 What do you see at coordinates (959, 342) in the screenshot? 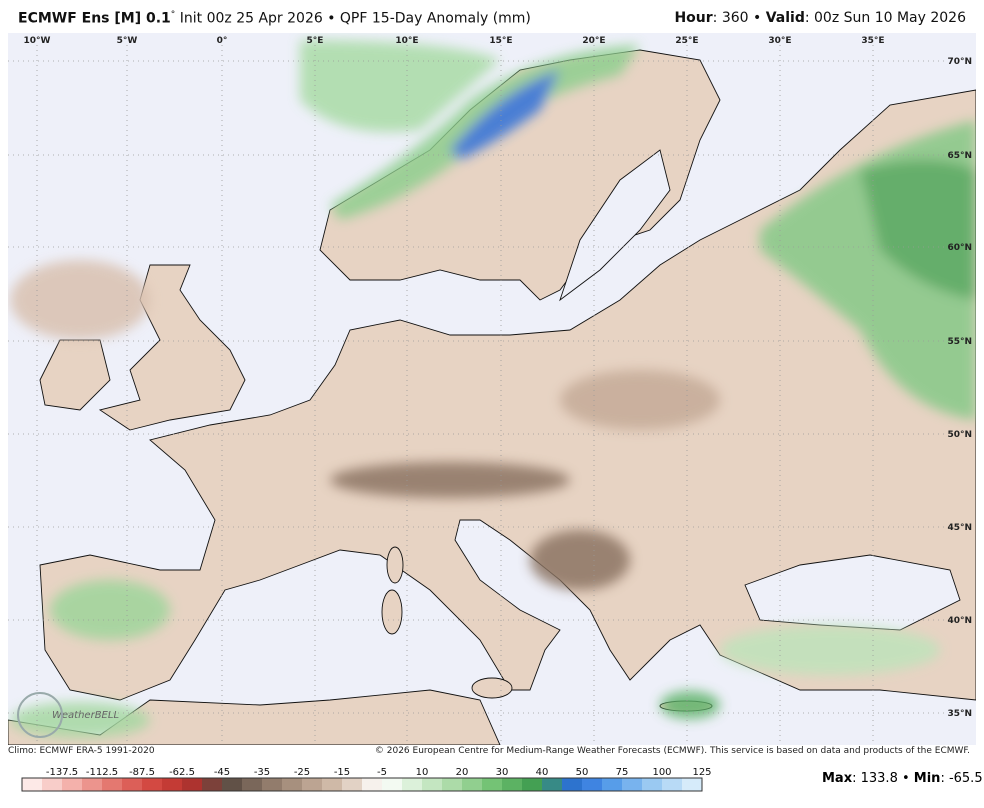
I see `lat-label: 55°N` at bounding box center [959, 342].